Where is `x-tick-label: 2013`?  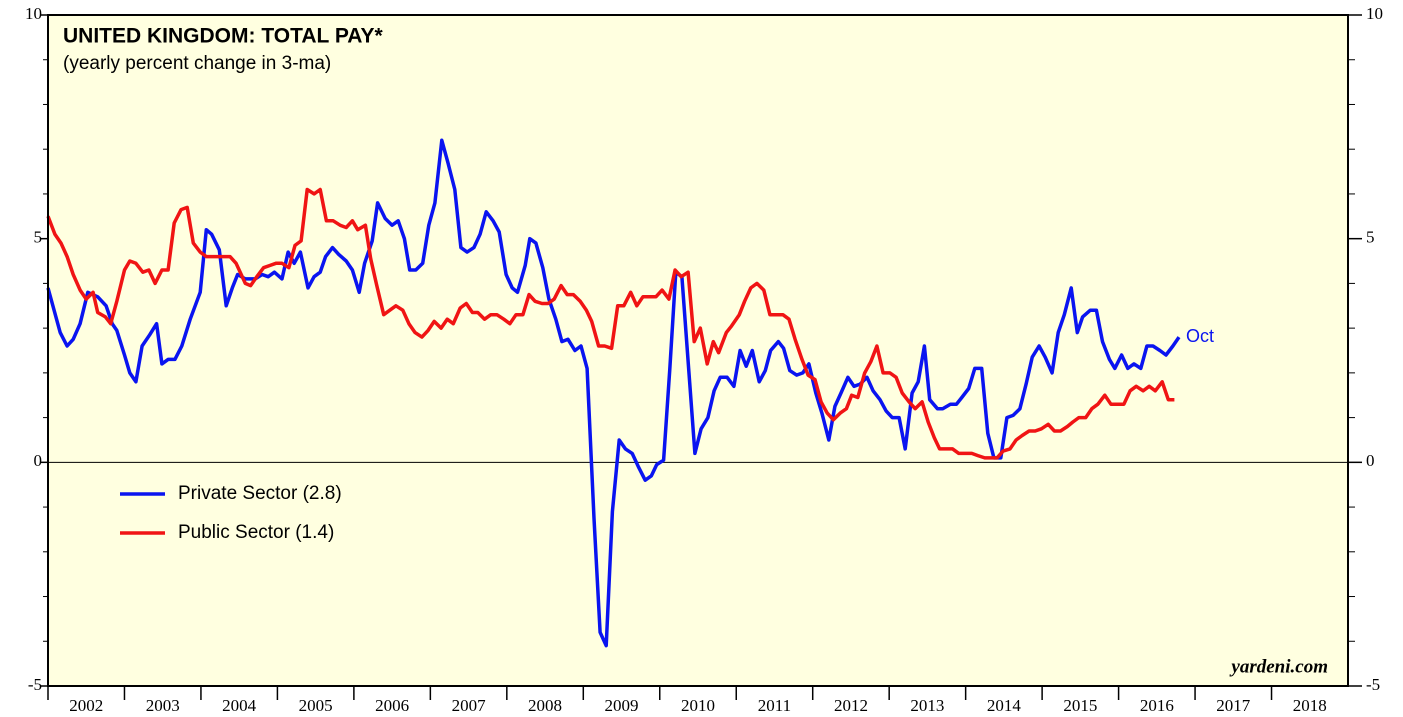 x-tick-label: 2013 is located at coordinates (927, 705).